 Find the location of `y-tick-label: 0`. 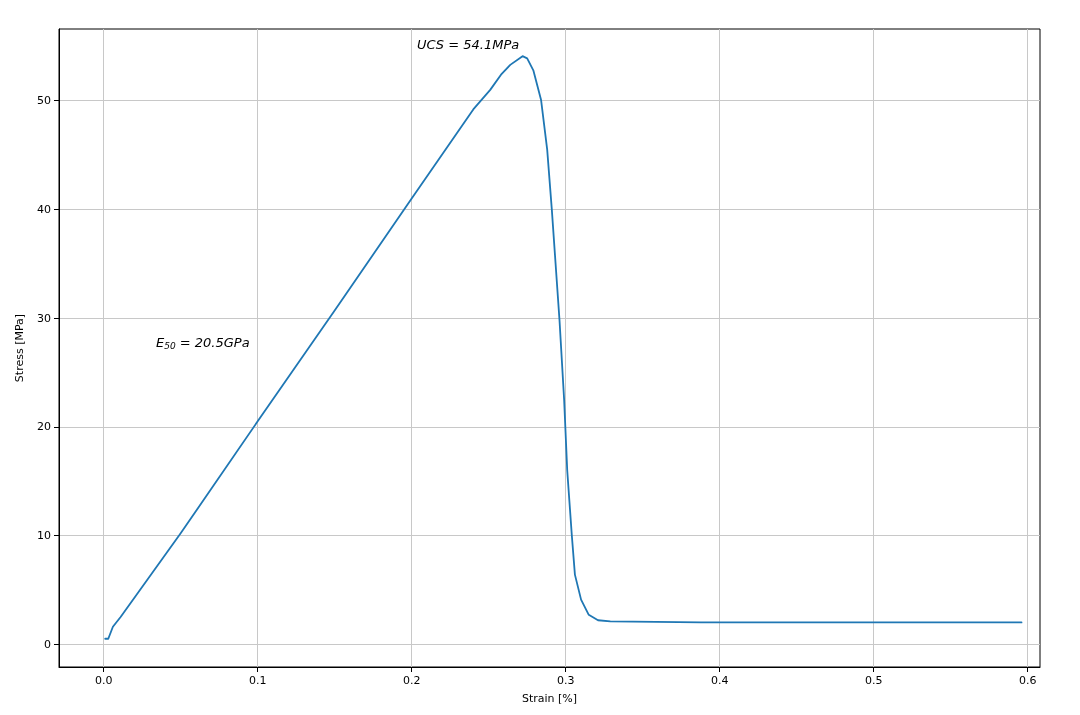

y-tick-label: 0 is located at coordinates (47, 644).